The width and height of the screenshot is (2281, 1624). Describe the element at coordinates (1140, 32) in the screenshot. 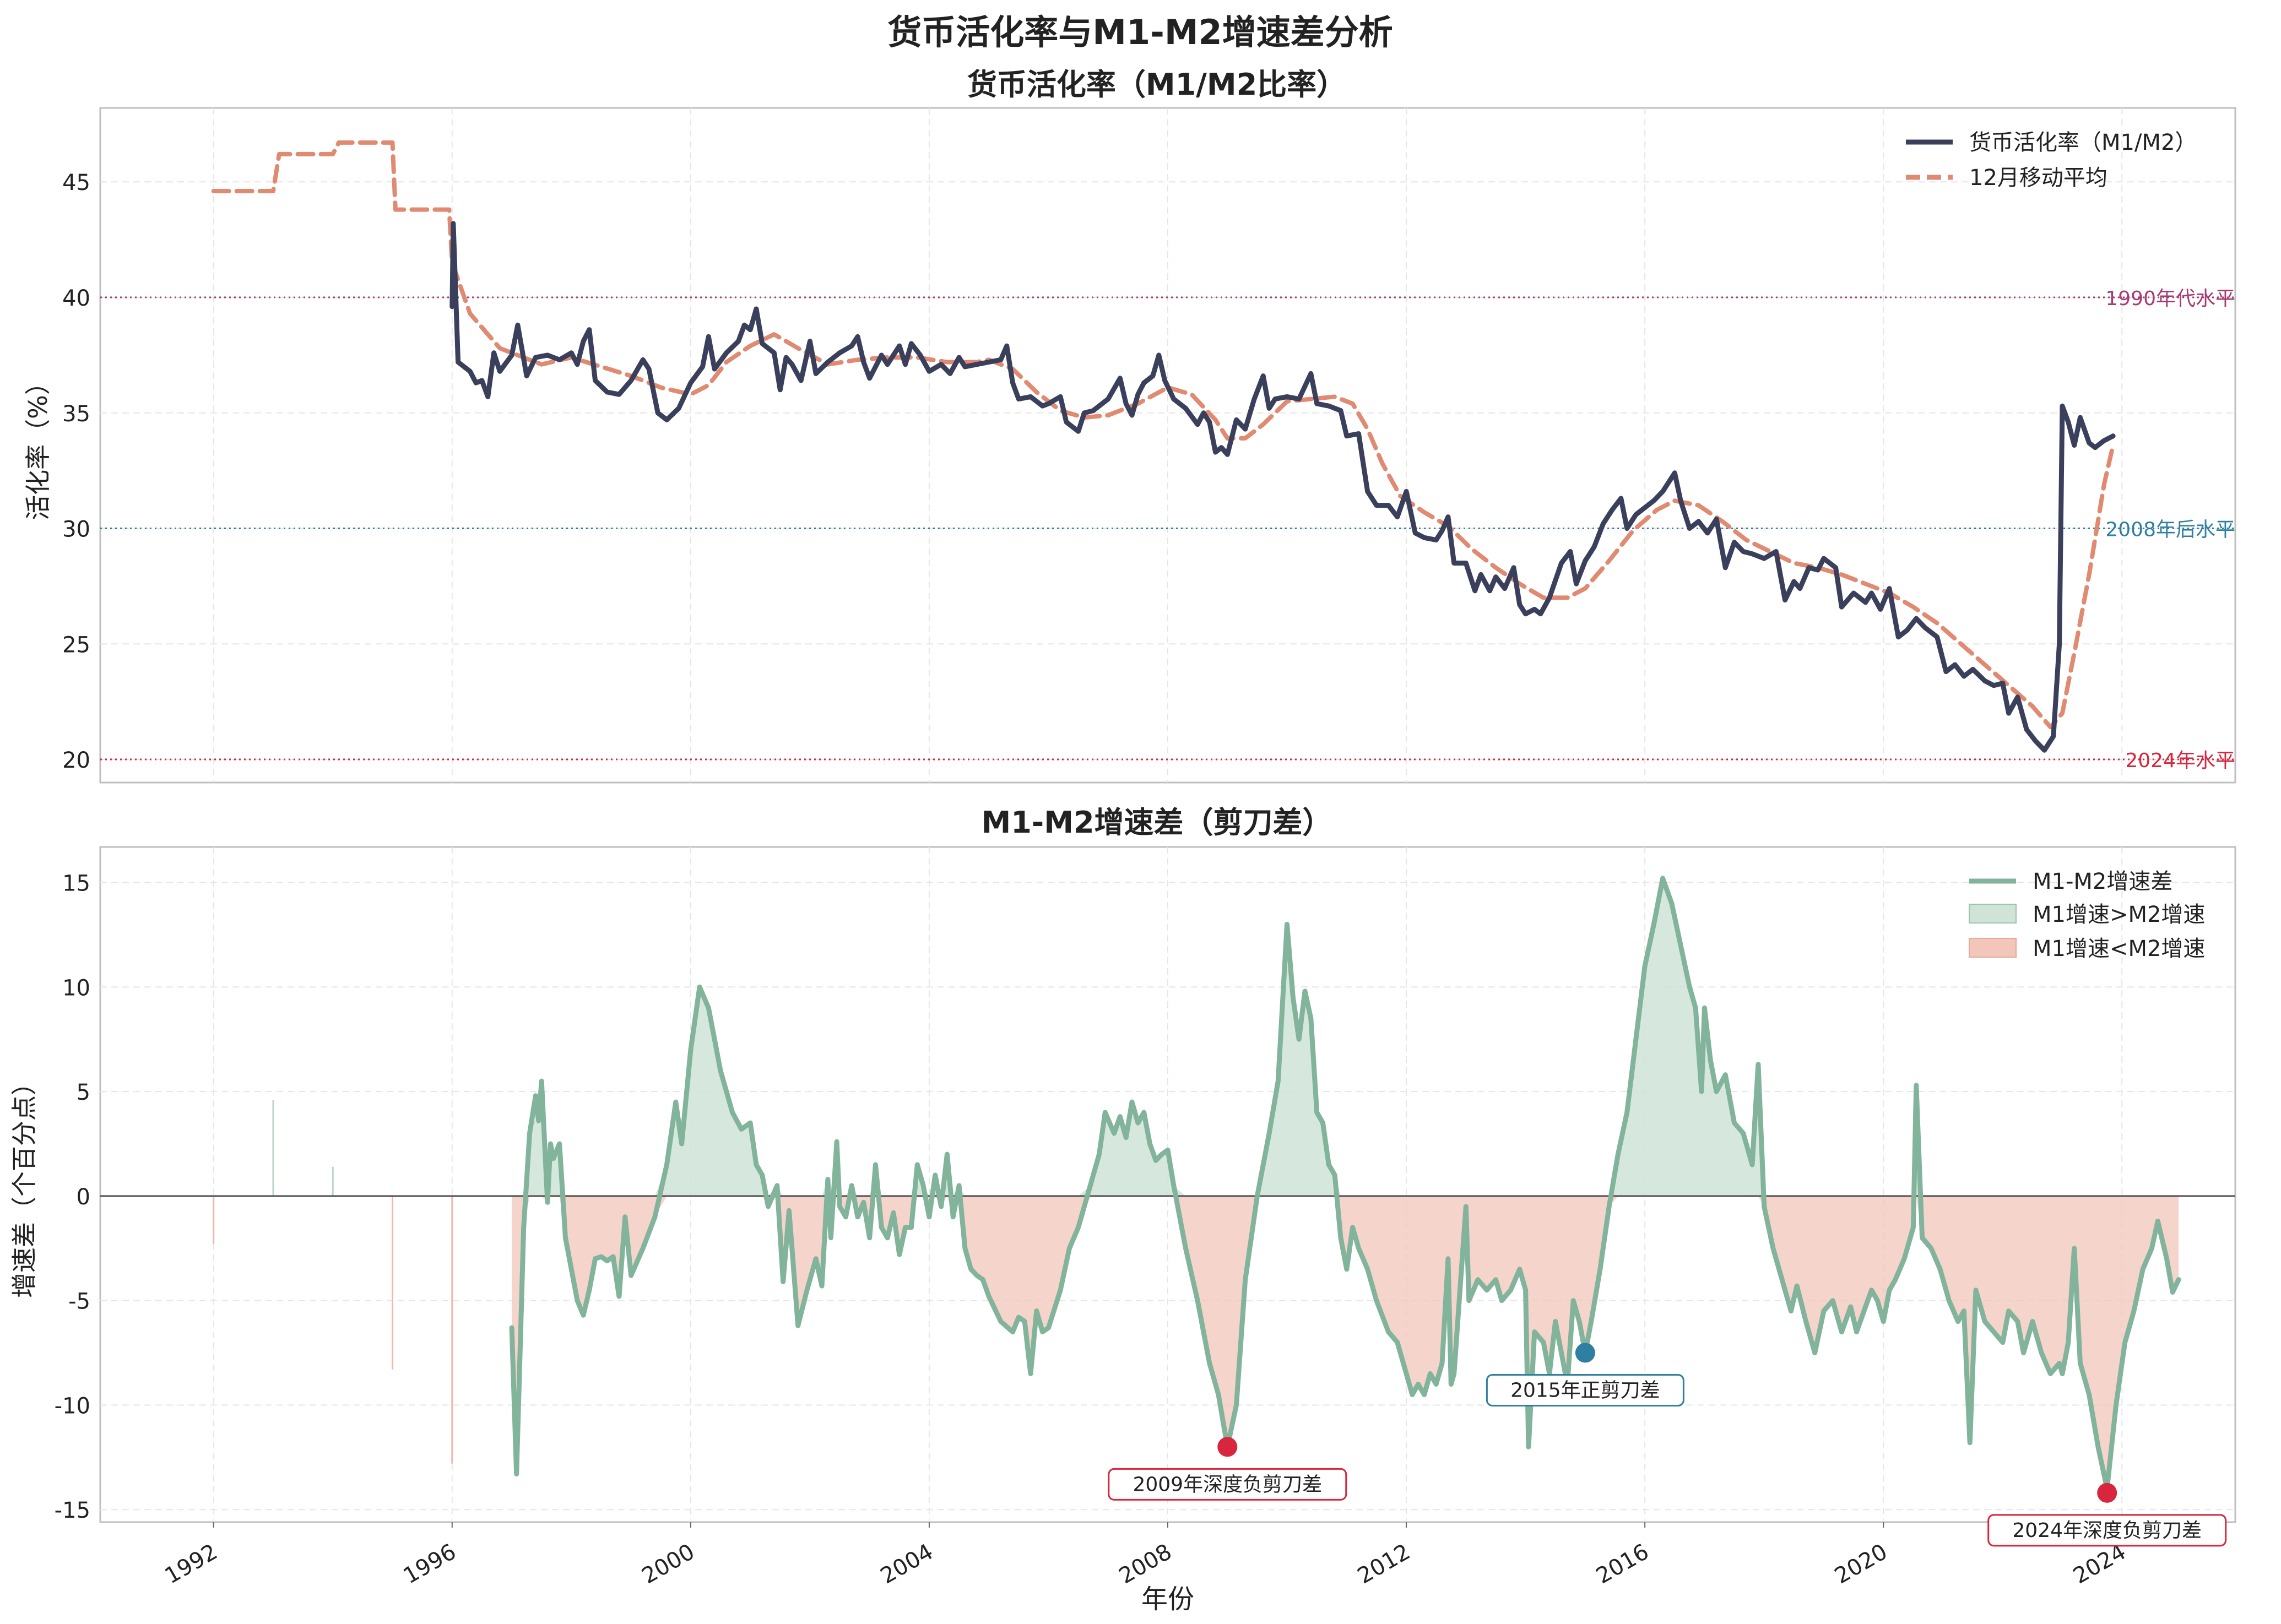

I see `figure-title: 货币活化率与M1-M2增速差分析` at that location.